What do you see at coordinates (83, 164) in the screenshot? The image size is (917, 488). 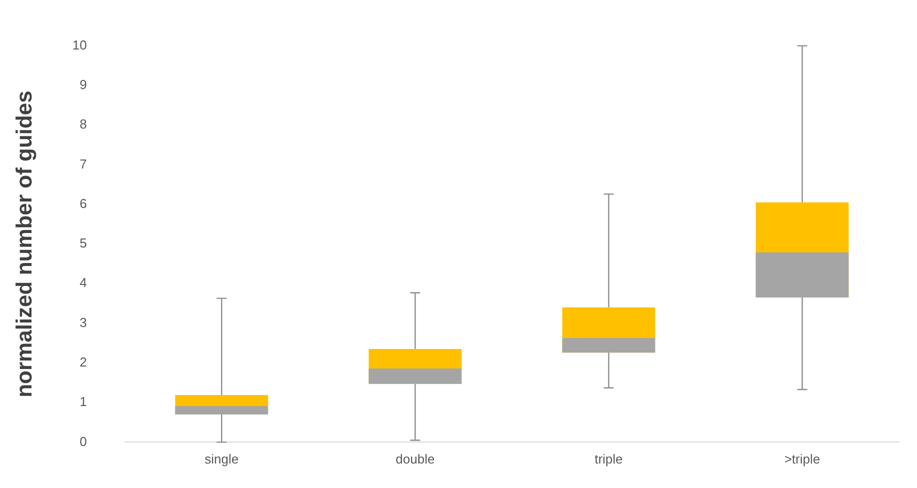 I see `y-tick-label: 7` at bounding box center [83, 164].